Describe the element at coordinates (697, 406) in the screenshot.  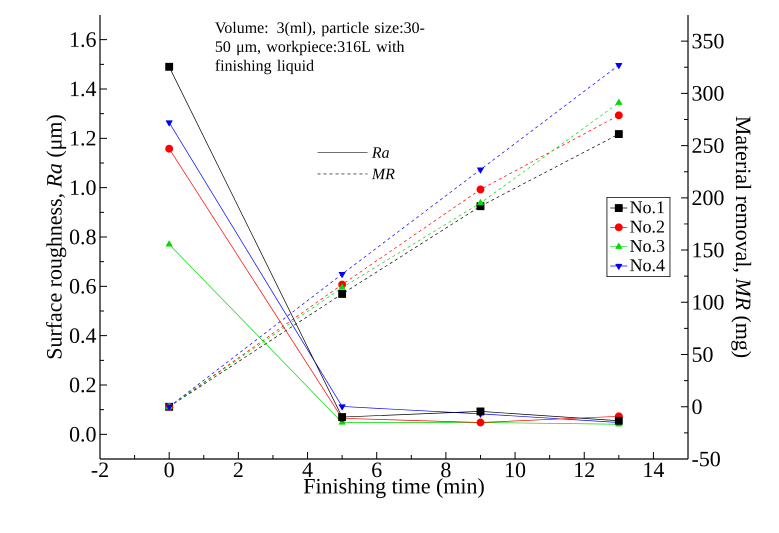
I see `y2-tick-label: 0` at that location.